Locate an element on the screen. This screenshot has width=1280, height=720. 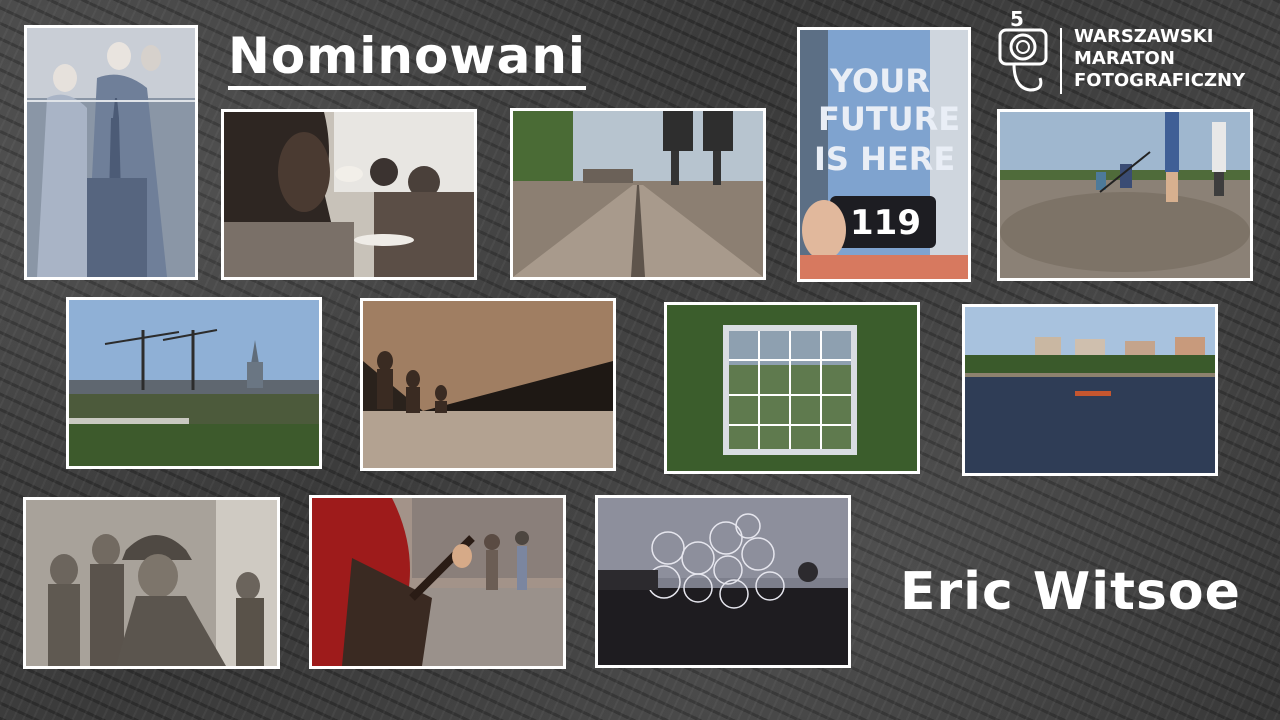
photo-river-city is located at coordinates (1090, 390).